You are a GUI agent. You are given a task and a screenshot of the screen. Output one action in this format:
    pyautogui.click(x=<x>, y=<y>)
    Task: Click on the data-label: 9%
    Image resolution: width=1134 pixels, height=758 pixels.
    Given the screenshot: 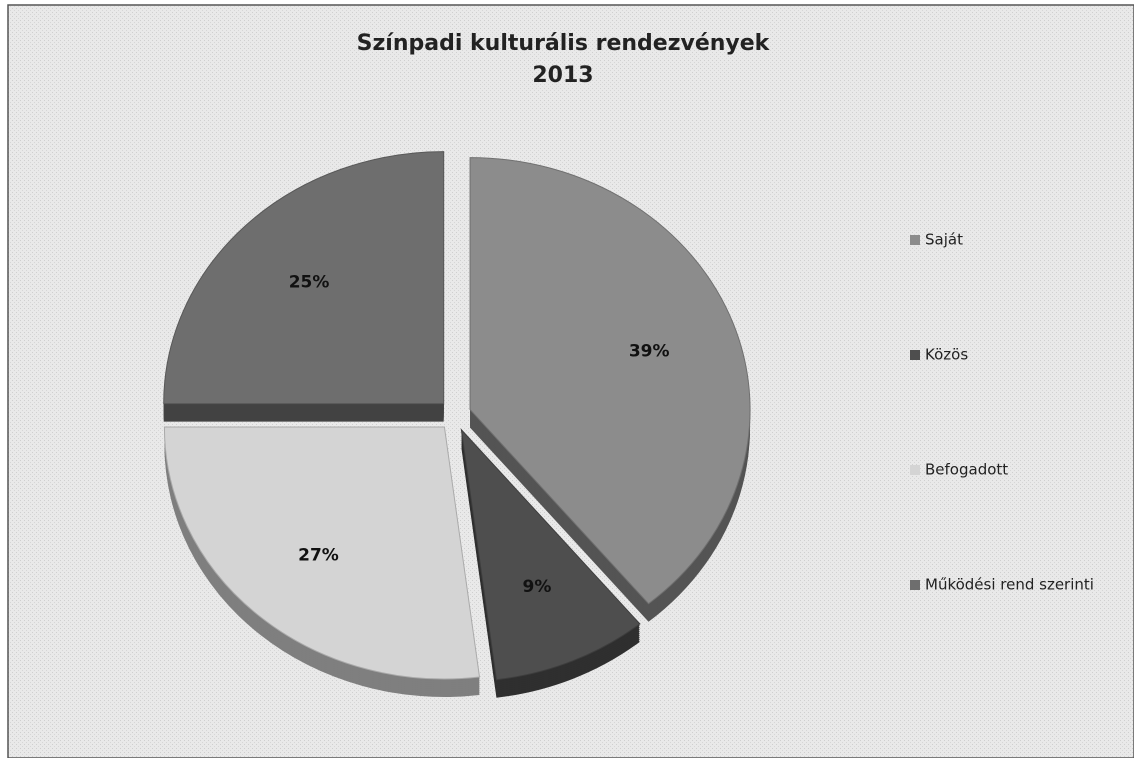 What is the action you would take?
    pyautogui.click(x=537, y=587)
    